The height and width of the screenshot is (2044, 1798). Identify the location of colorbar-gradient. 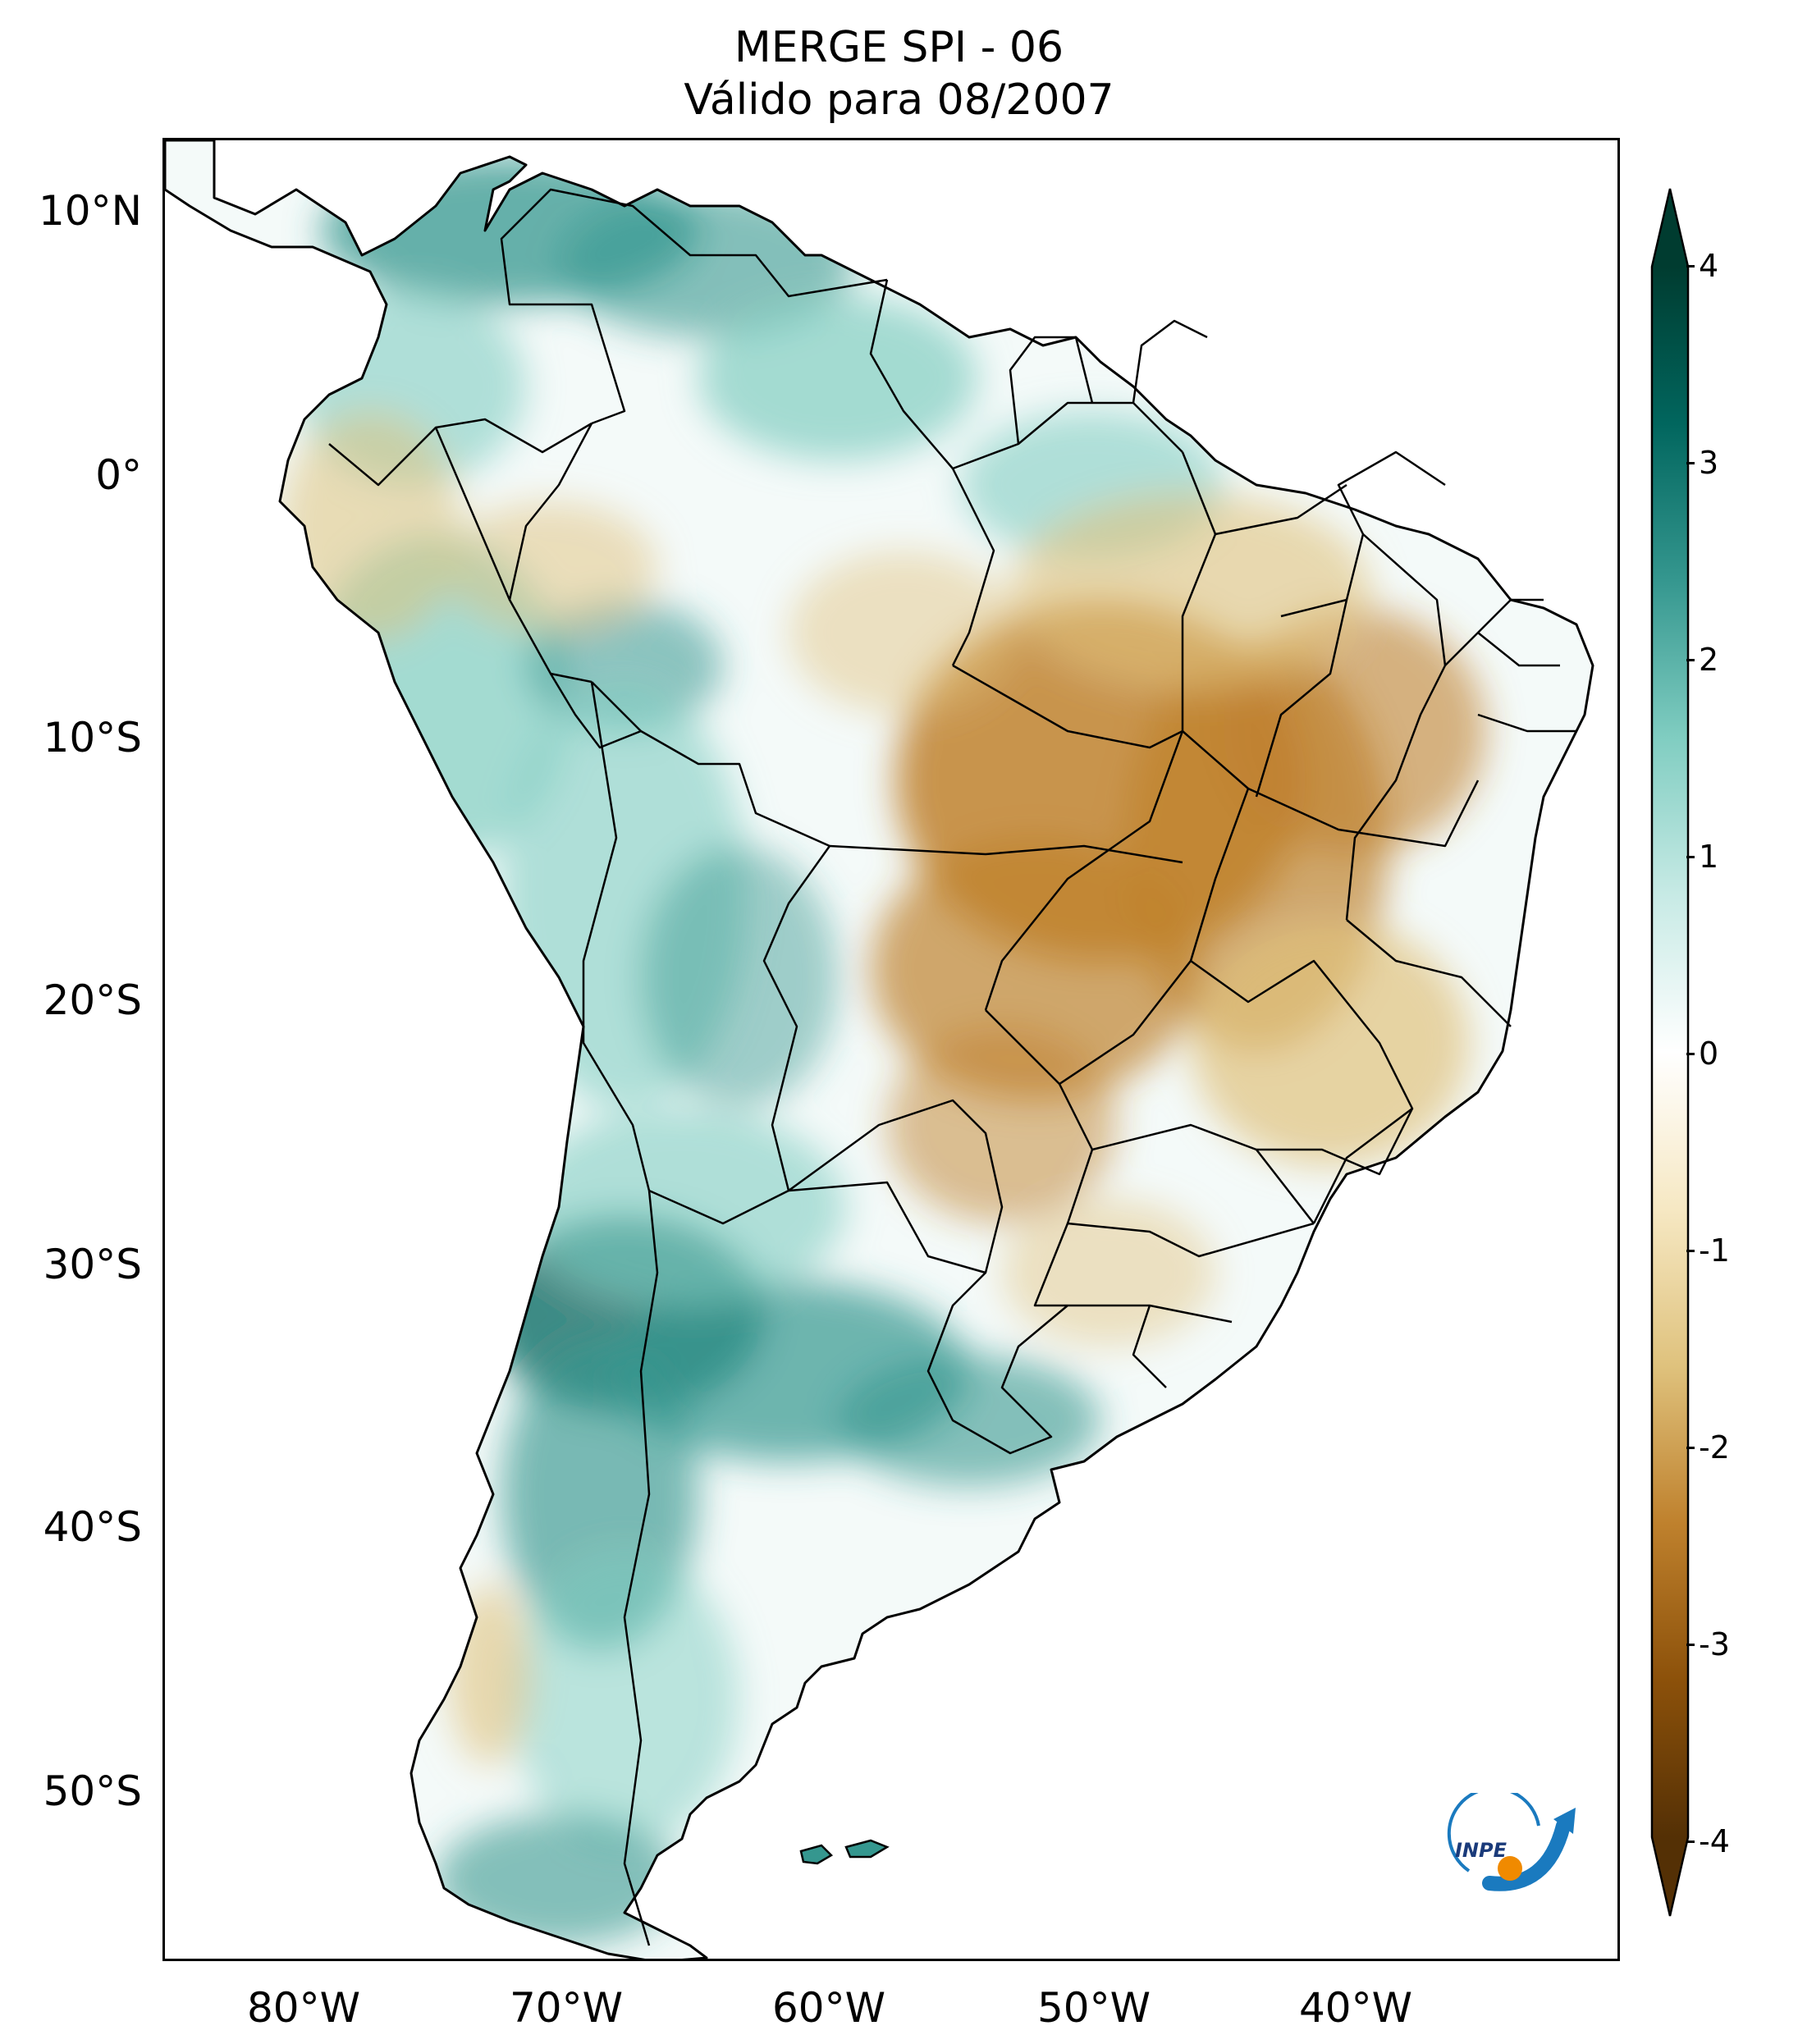
(1670, 1052).